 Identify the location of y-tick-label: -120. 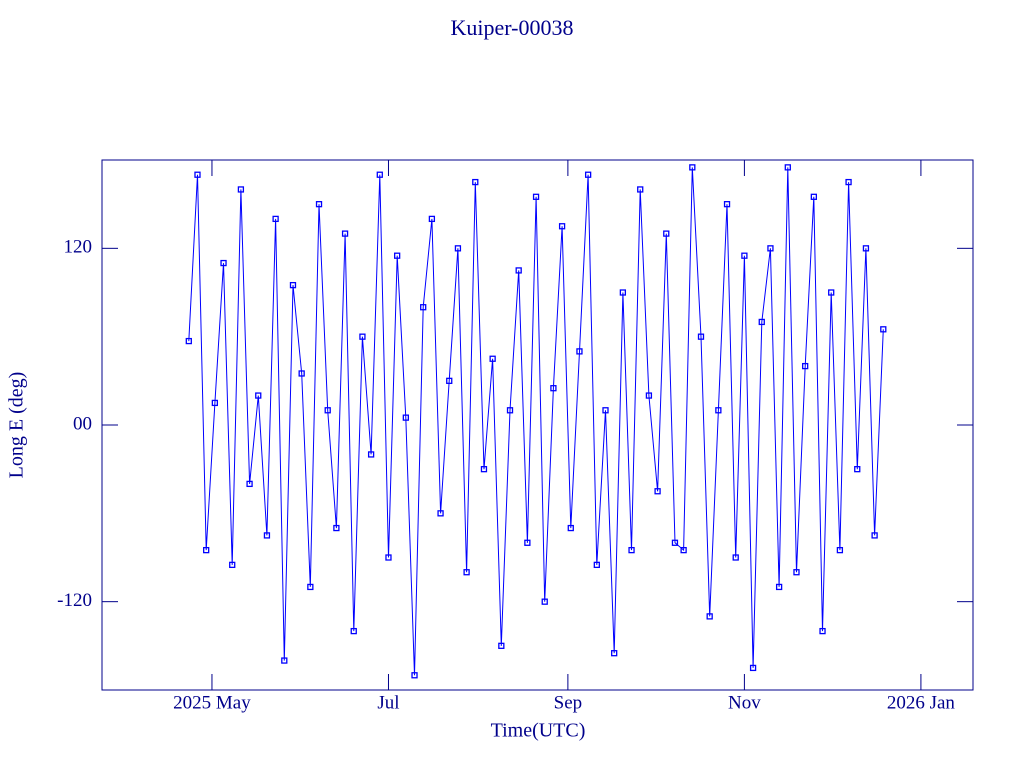
(74, 600).